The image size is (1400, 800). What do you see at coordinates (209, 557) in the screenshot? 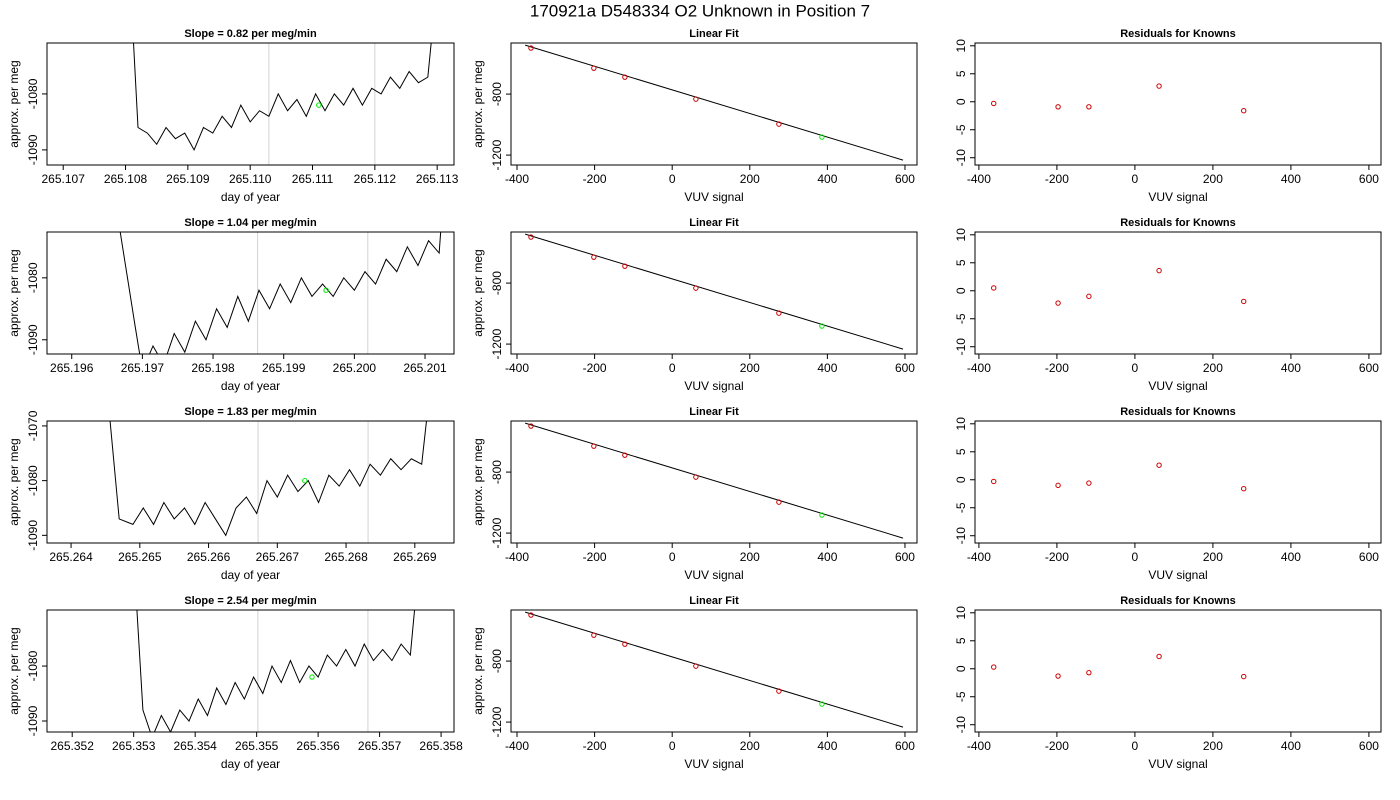
I see `x-tick-label: 265.266` at bounding box center [209, 557].